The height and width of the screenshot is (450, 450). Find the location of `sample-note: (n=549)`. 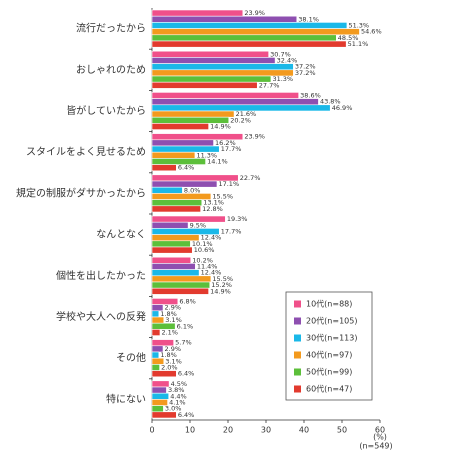

sample-note: (n=549) is located at coordinates (375, 446).